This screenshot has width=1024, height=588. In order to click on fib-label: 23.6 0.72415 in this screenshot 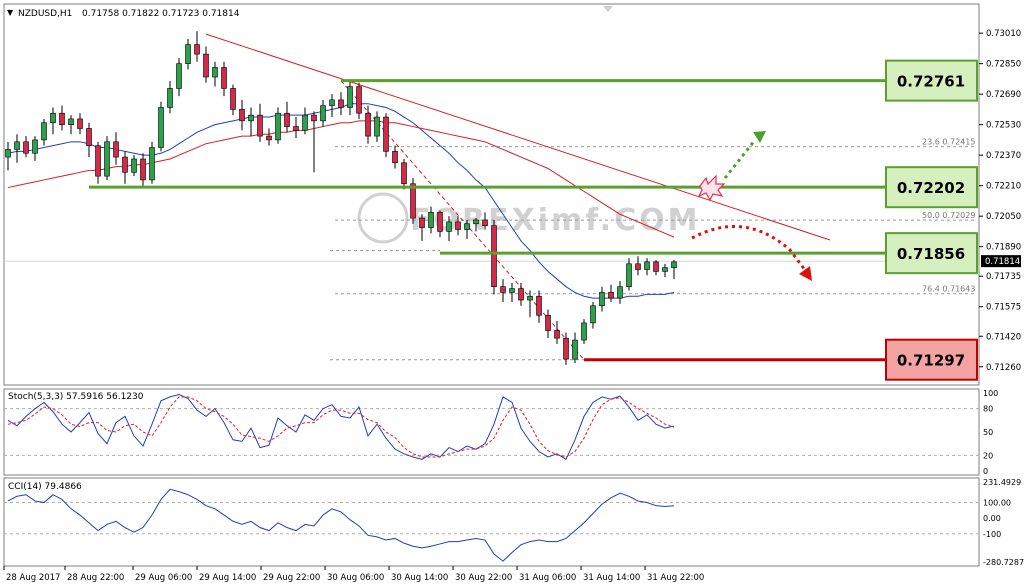, I will do `click(948, 142)`.